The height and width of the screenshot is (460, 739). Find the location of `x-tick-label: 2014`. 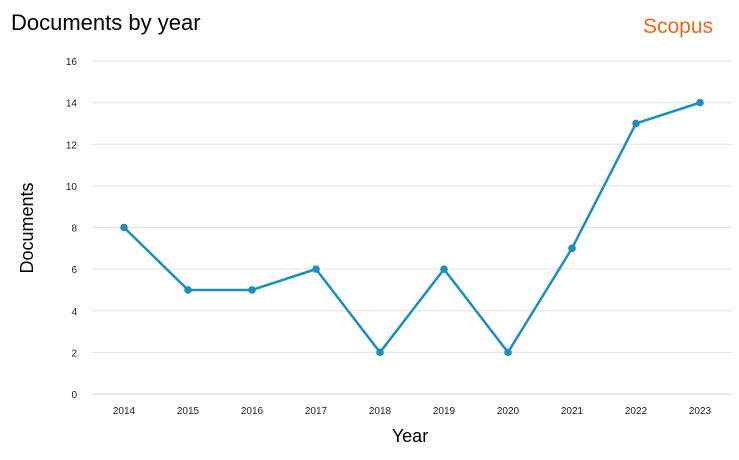

x-tick-label: 2014 is located at coordinates (124, 411).